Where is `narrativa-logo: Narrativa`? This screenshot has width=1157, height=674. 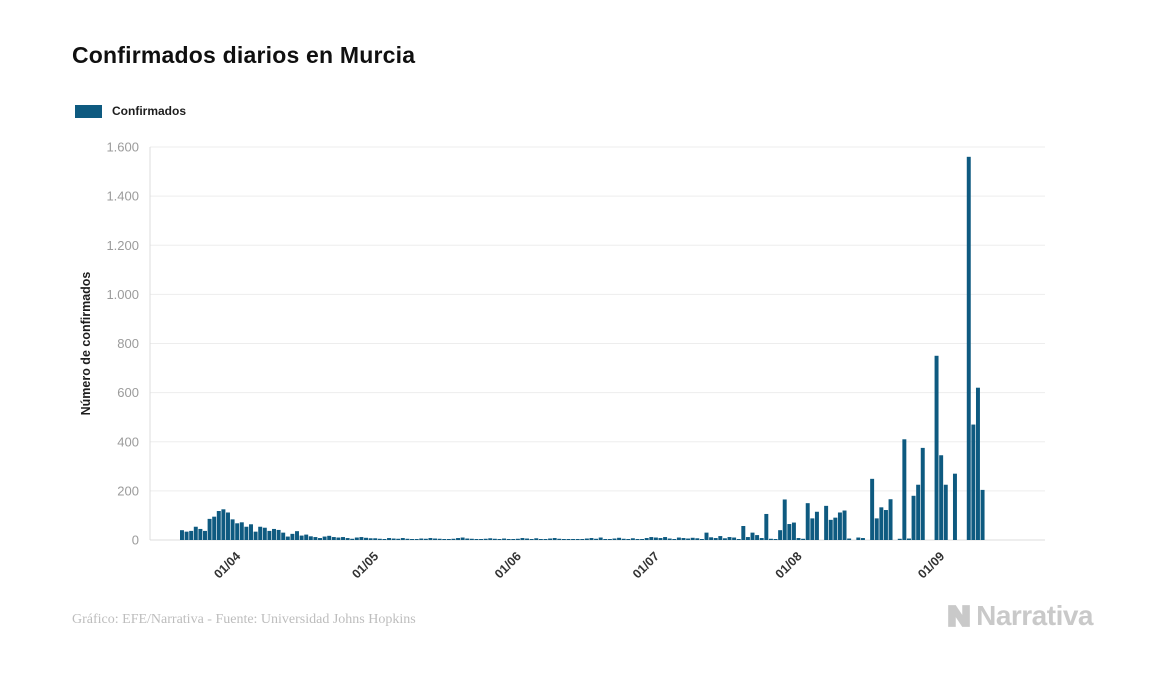
narrativa-logo: Narrativa is located at coordinates (1019, 616).